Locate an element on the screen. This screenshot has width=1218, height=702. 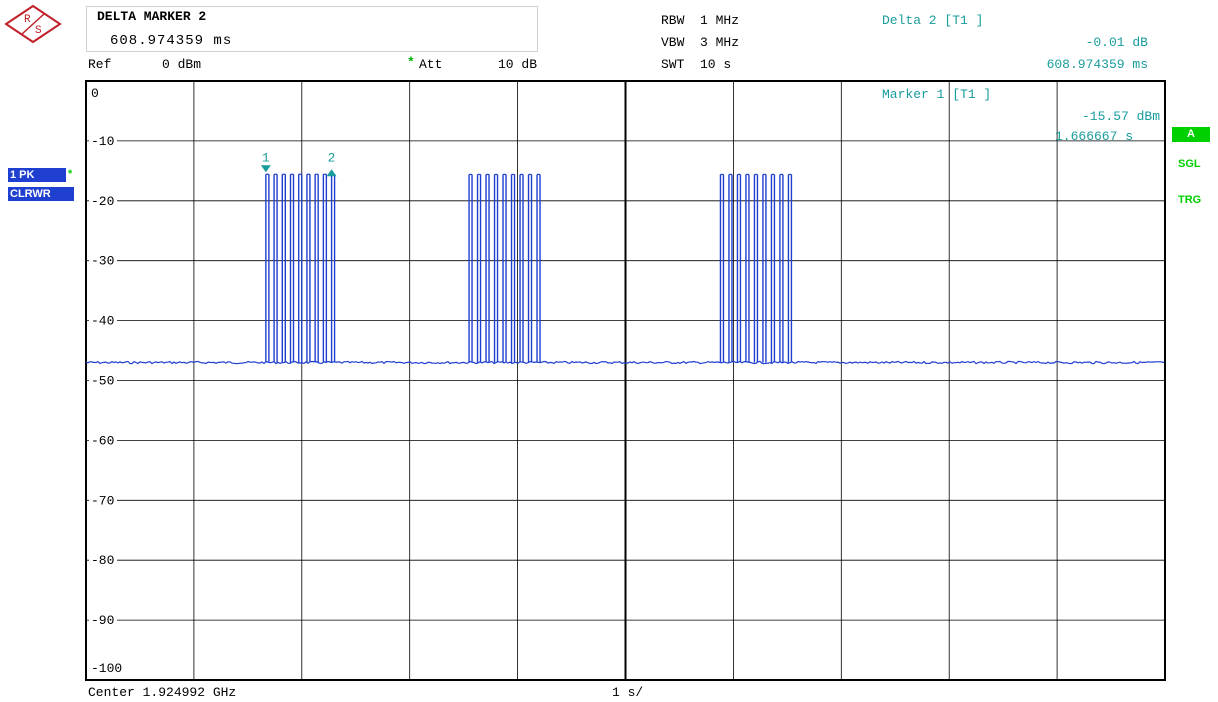
ref-value: 0 dBm is located at coordinates (182, 64).